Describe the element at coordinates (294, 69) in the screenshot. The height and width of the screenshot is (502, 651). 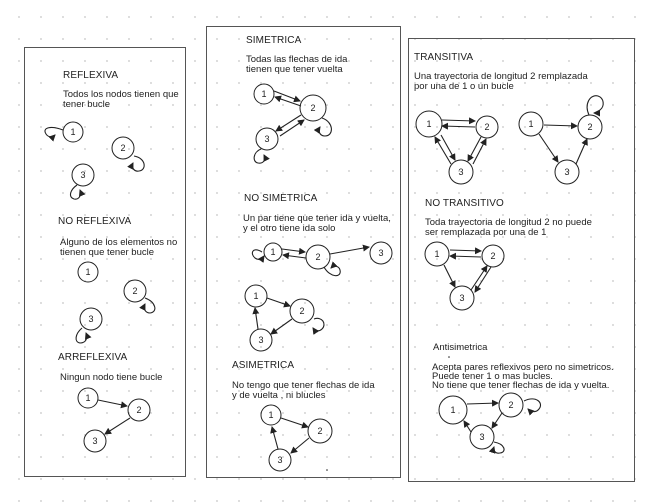
I see `simetrica-desc-2: tienen que tener vuelta` at that location.